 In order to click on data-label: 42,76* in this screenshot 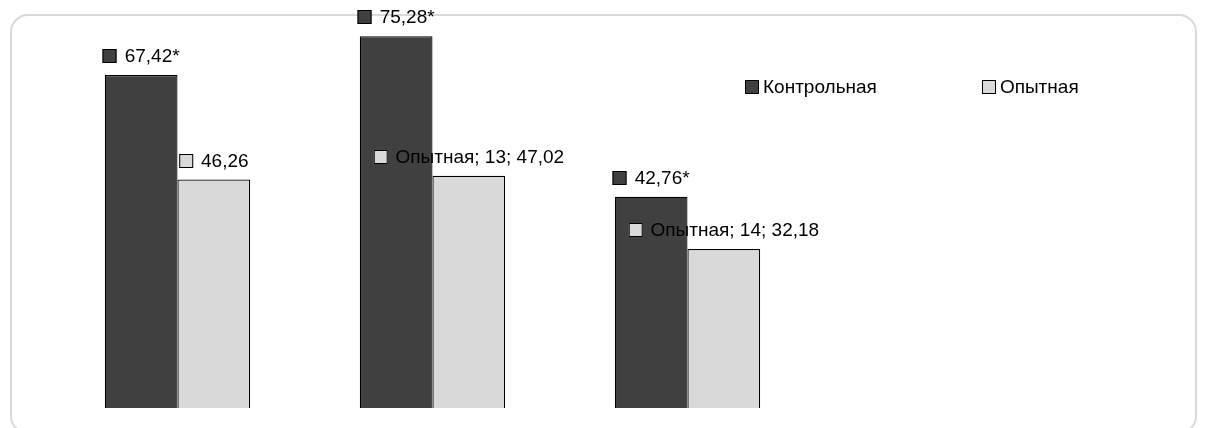, I will do `click(662, 177)`.